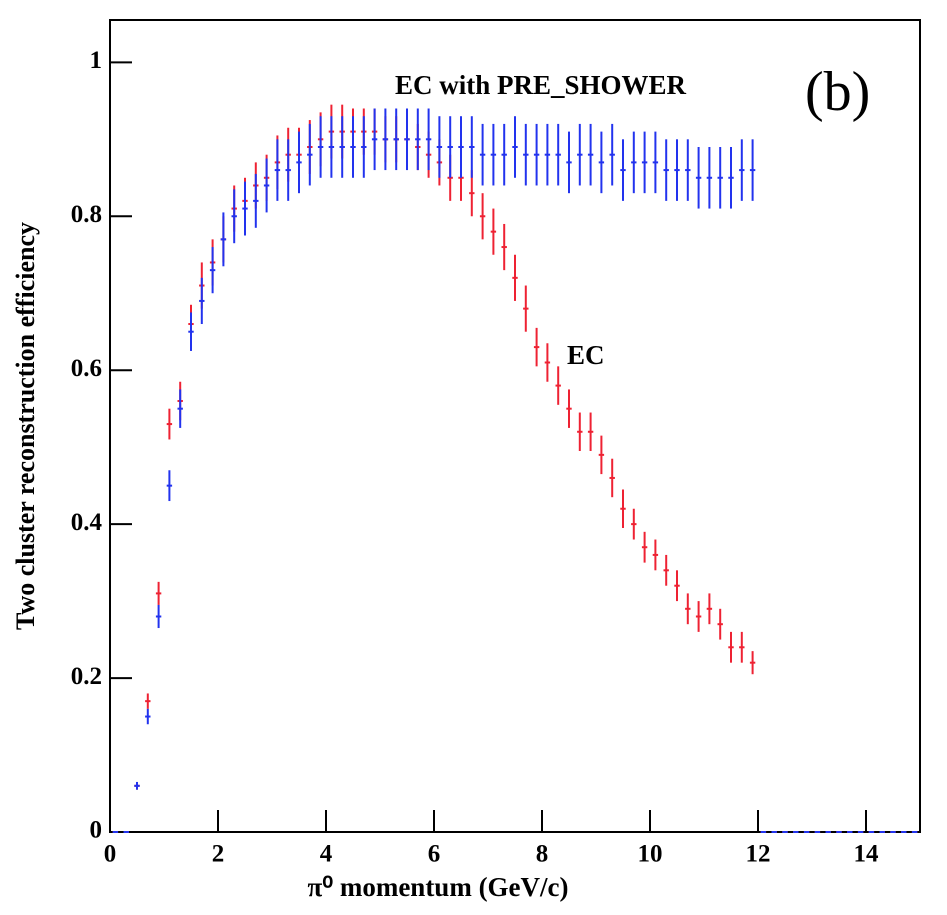  I want to click on y-tick-label: 0.8, so click(86, 214).